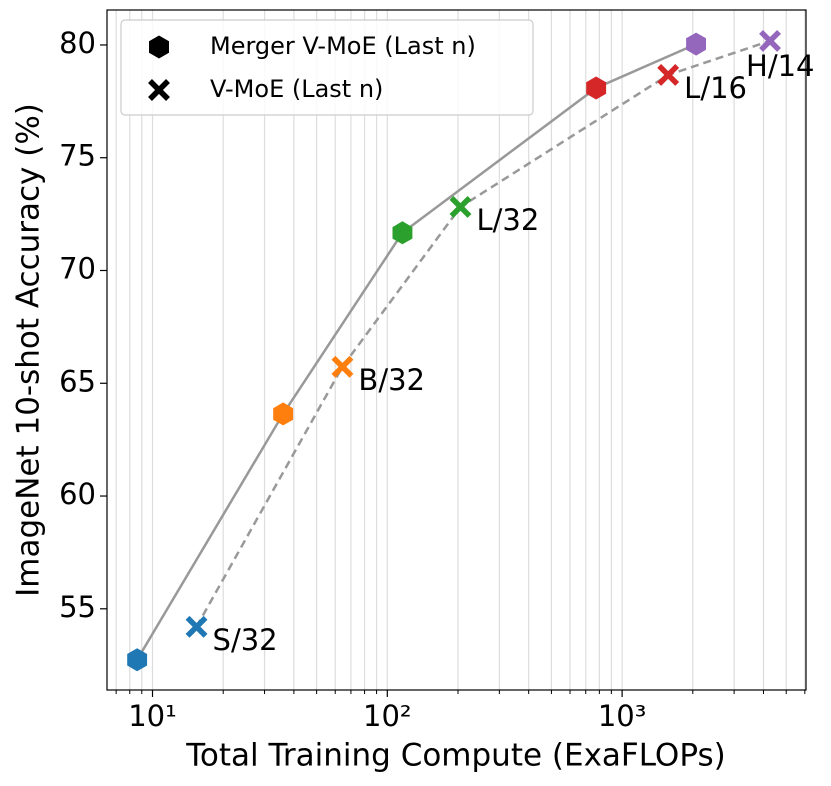 The image size is (831, 786). I want to click on point-label: H/14, so click(780, 66).